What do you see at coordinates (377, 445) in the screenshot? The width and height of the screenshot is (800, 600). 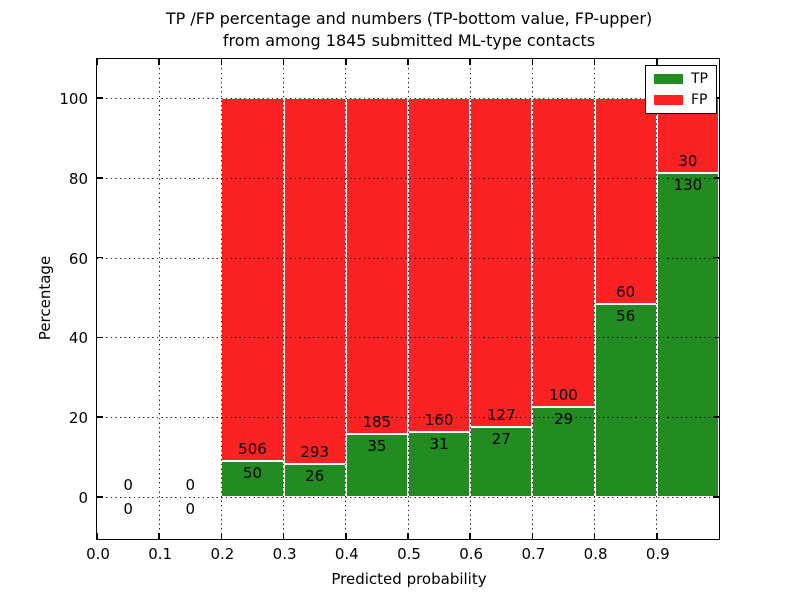 I see `bar-label-tp: 35` at bounding box center [377, 445].